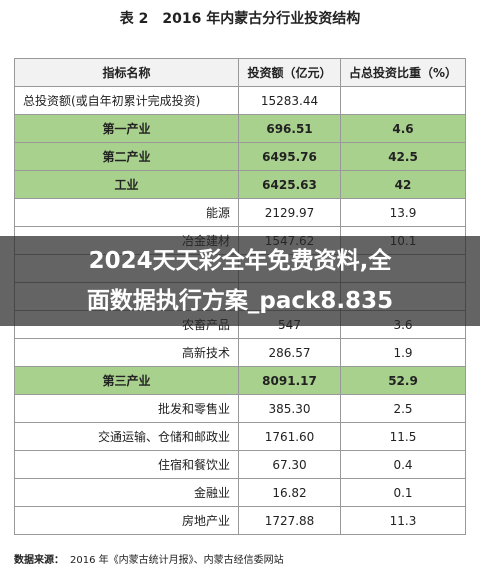 This screenshot has height=566, width=480. Describe the element at coordinates (126, 156) in the screenshot. I see `table-cell: 第二产业` at that location.